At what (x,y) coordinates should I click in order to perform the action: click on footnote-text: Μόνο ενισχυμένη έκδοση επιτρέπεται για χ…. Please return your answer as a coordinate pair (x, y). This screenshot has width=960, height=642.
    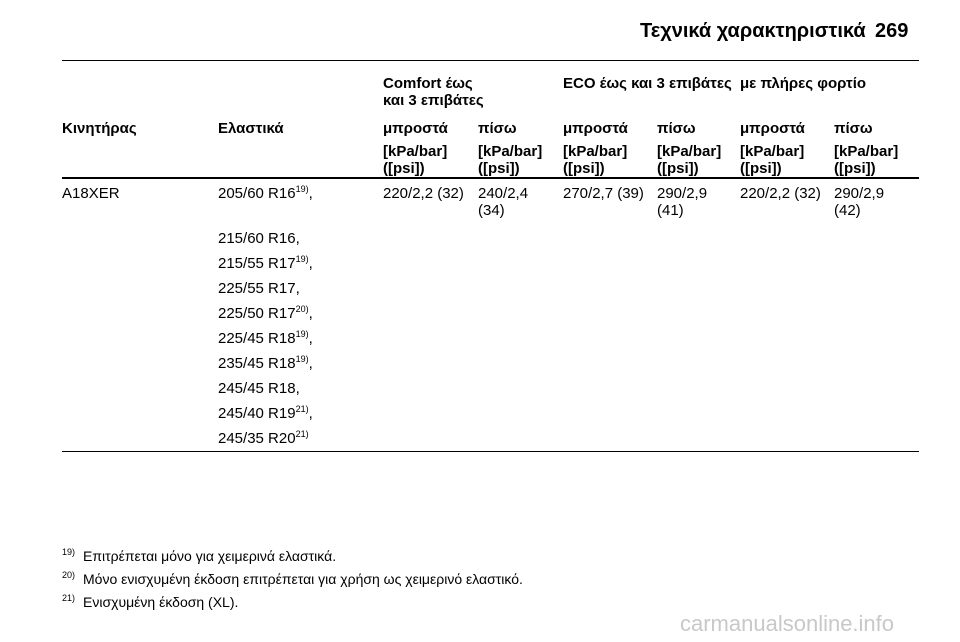
    Looking at the image, I should click on (303, 579).